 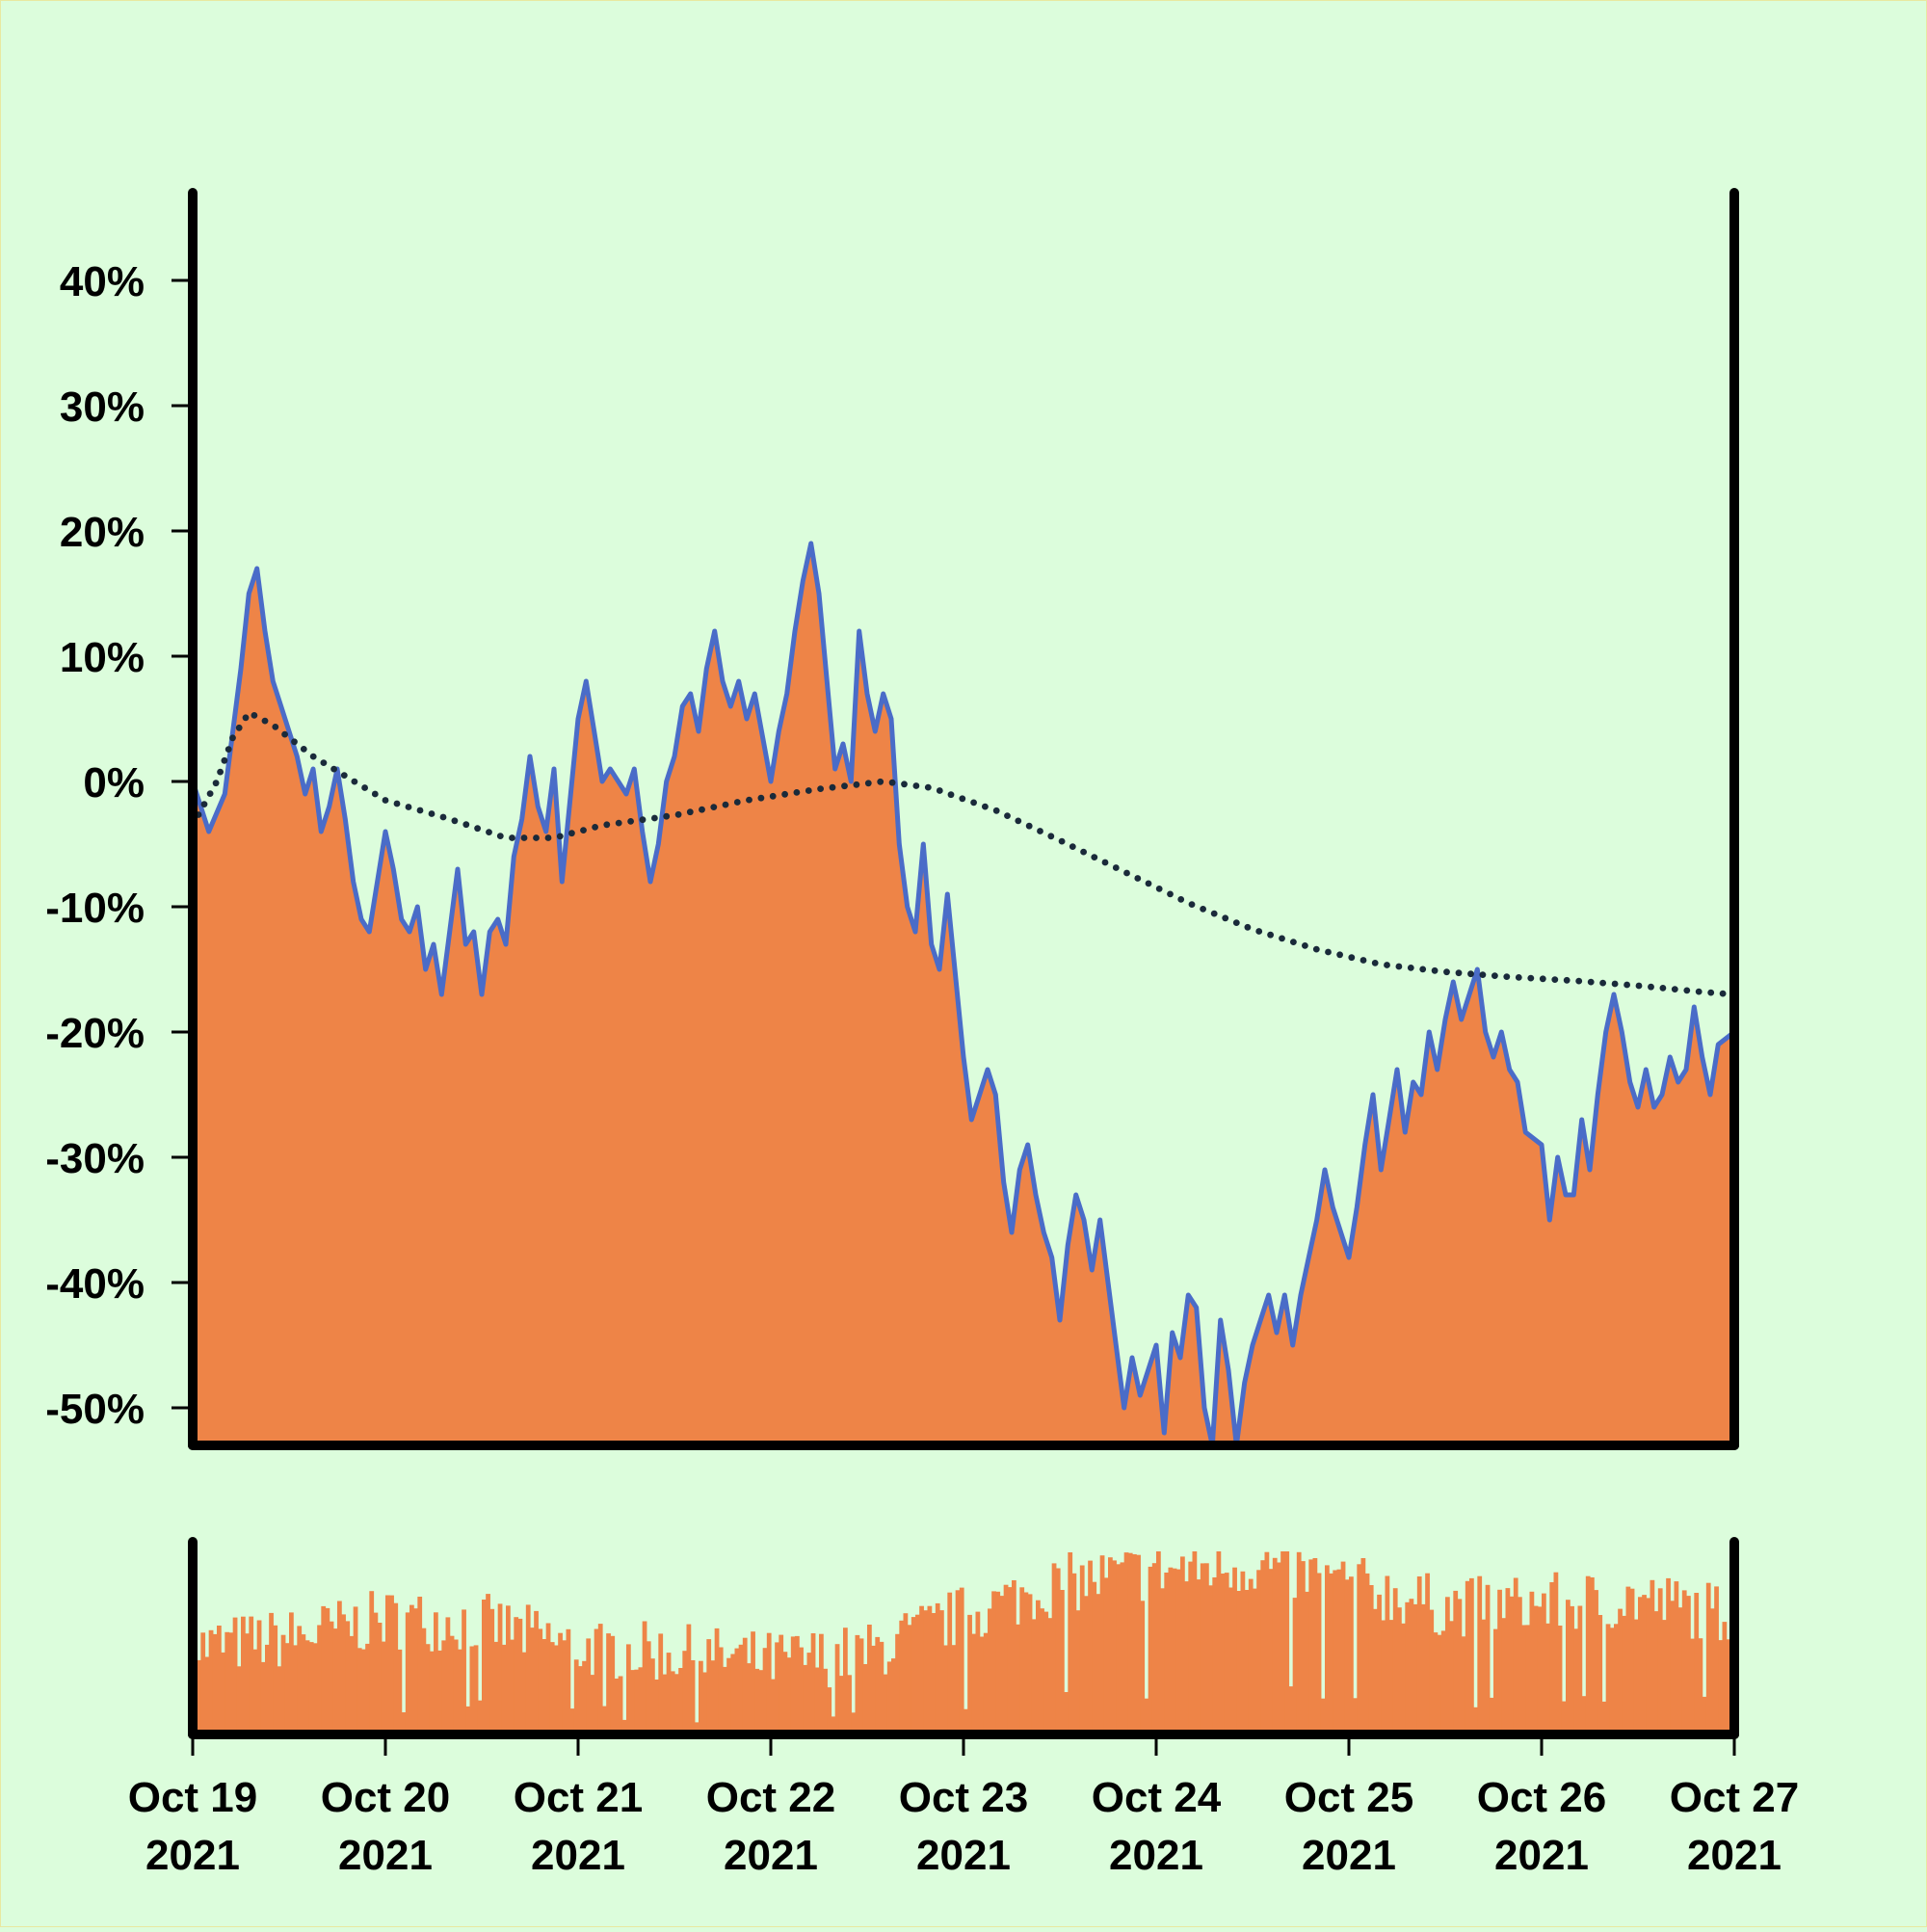 What do you see at coordinates (103, 281) in the screenshot?
I see `y-tick-label: 40%` at bounding box center [103, 281].